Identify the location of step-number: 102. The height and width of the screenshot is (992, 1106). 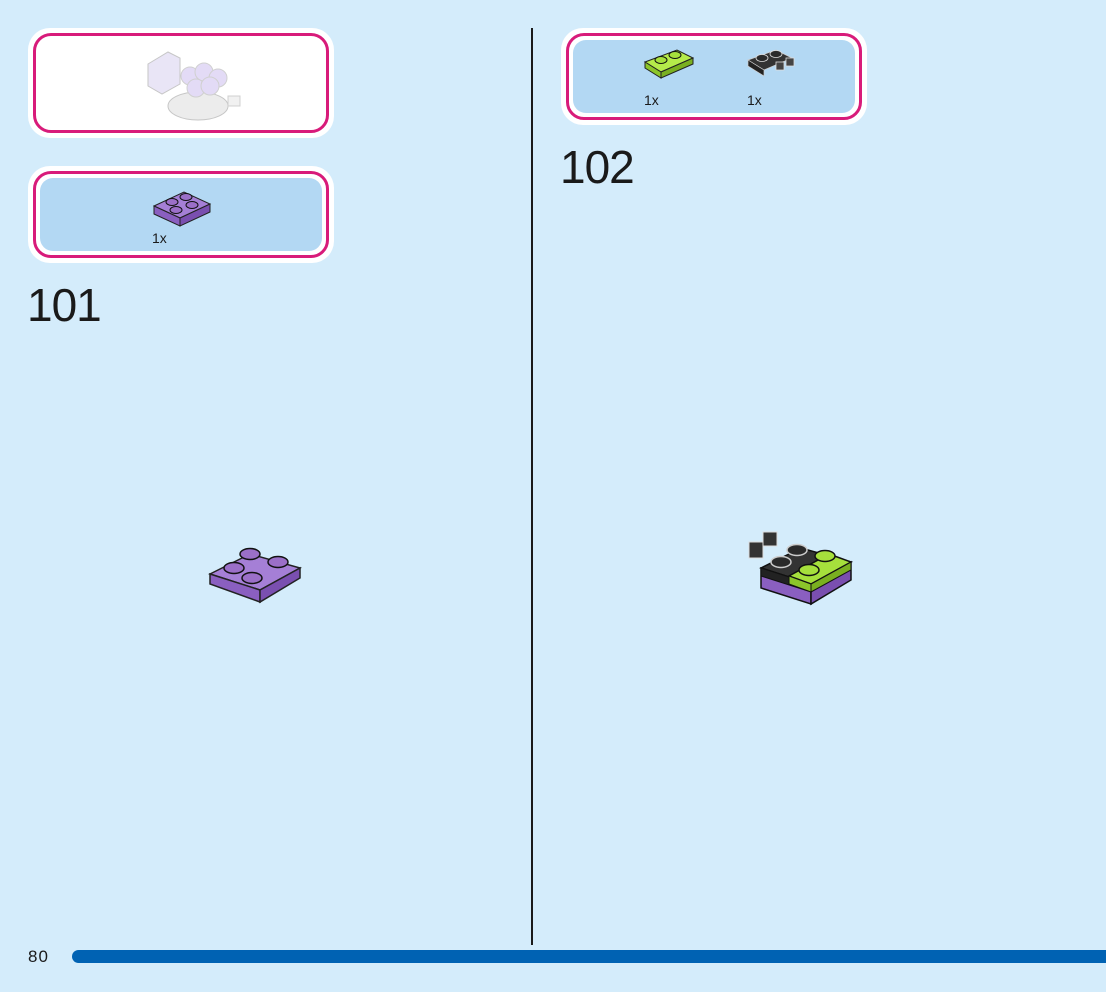
(597, 167).